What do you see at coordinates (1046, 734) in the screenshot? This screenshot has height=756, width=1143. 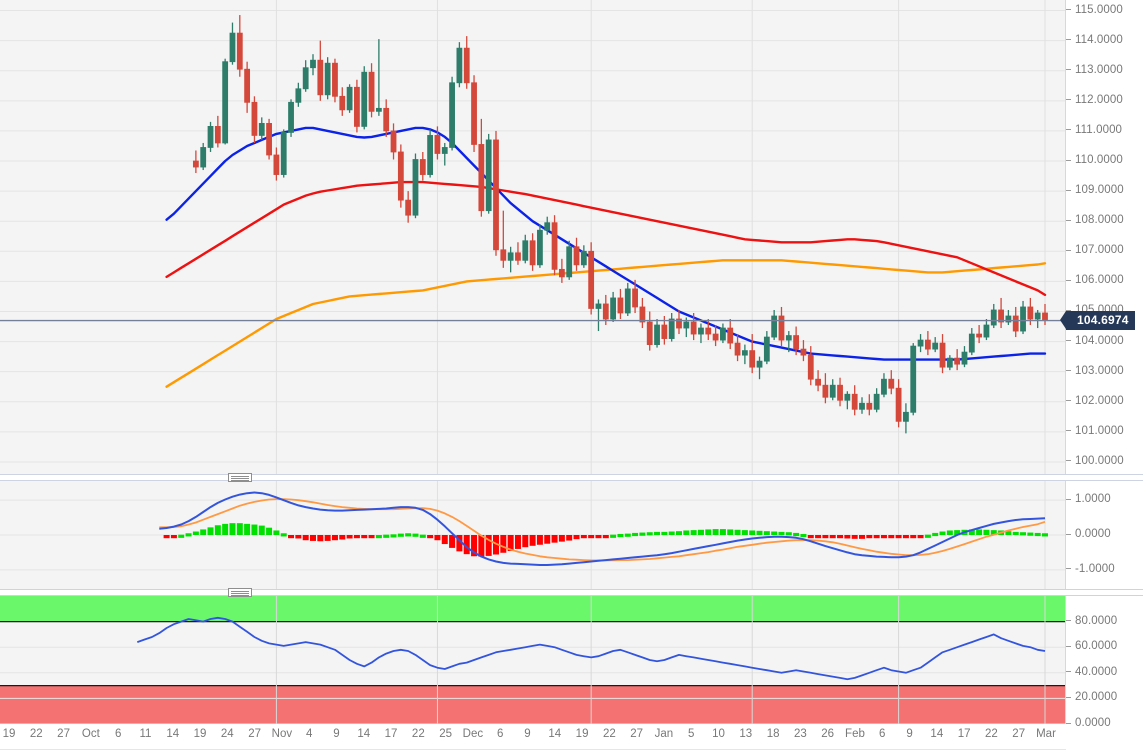 I see `time-axis-label: Mar` at bounding box center [1046, 734].